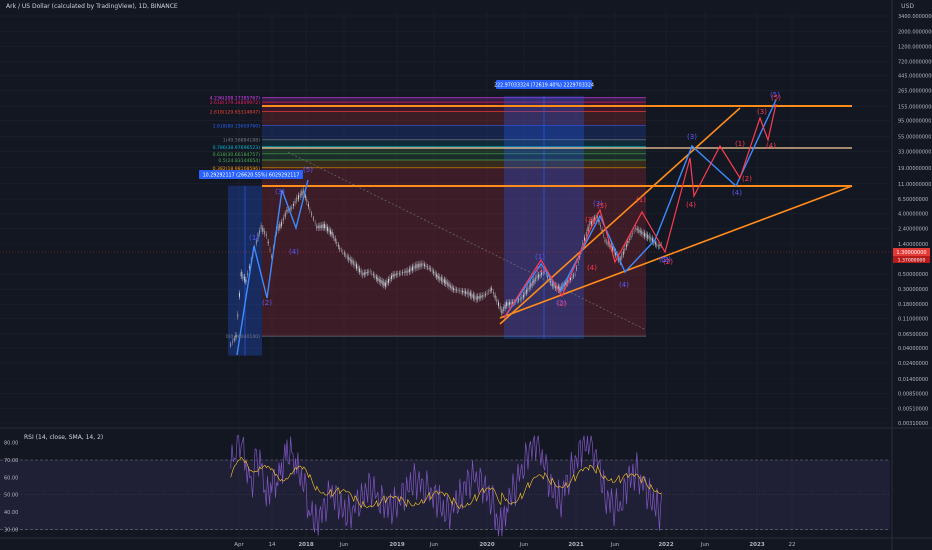 This screenshot has height=550, width=932. What do you see at coordinates (915, 47) in the screenshot?
I see `y-tick-label: 1200.00000000` at bounding box center [915, 47].